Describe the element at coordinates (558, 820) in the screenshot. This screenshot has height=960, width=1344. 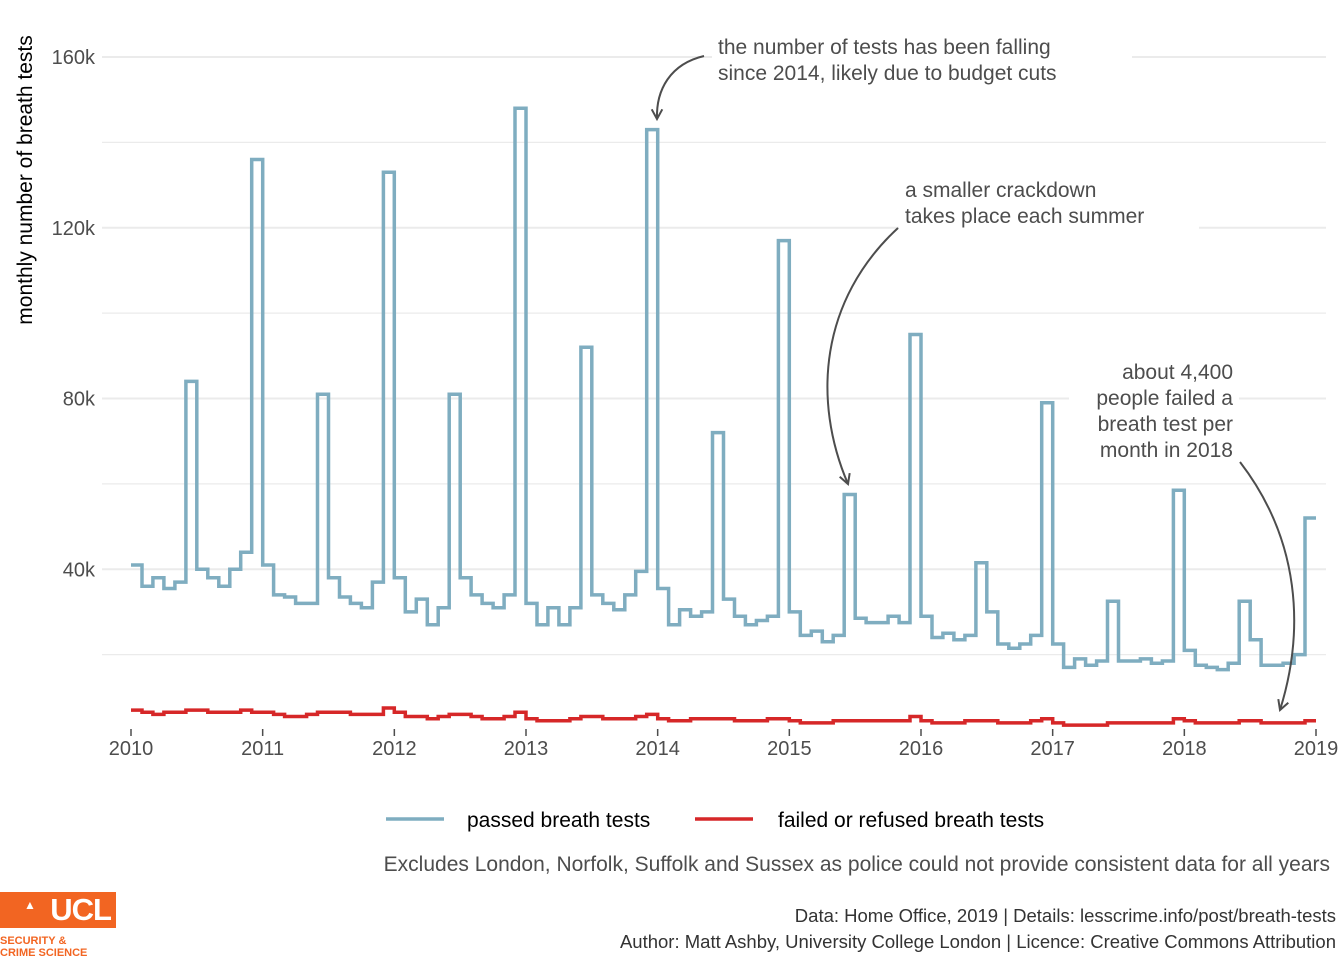
I see `legend-item-passed-label: passed breath tests` at that location.